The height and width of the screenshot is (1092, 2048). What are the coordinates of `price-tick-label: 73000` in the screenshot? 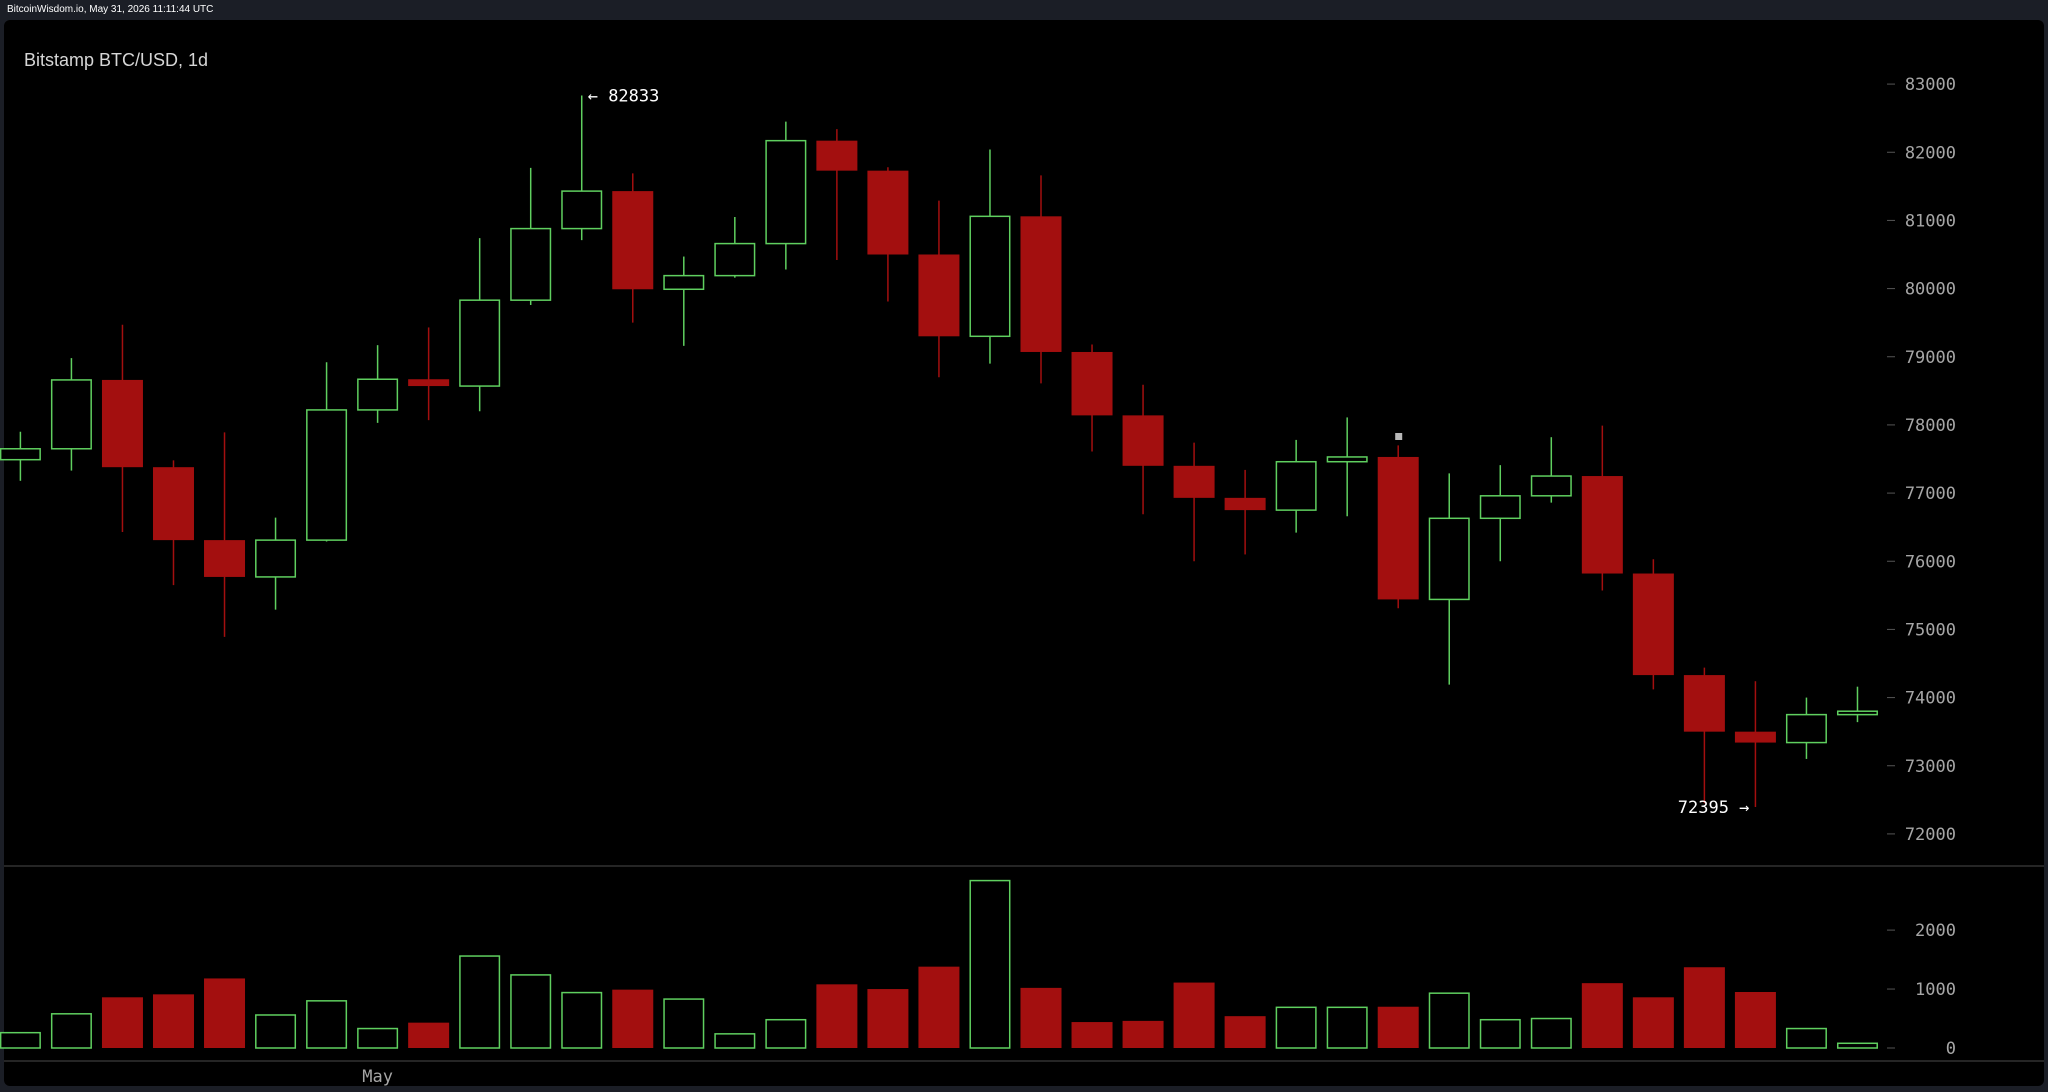 It's located at (1930, 767).